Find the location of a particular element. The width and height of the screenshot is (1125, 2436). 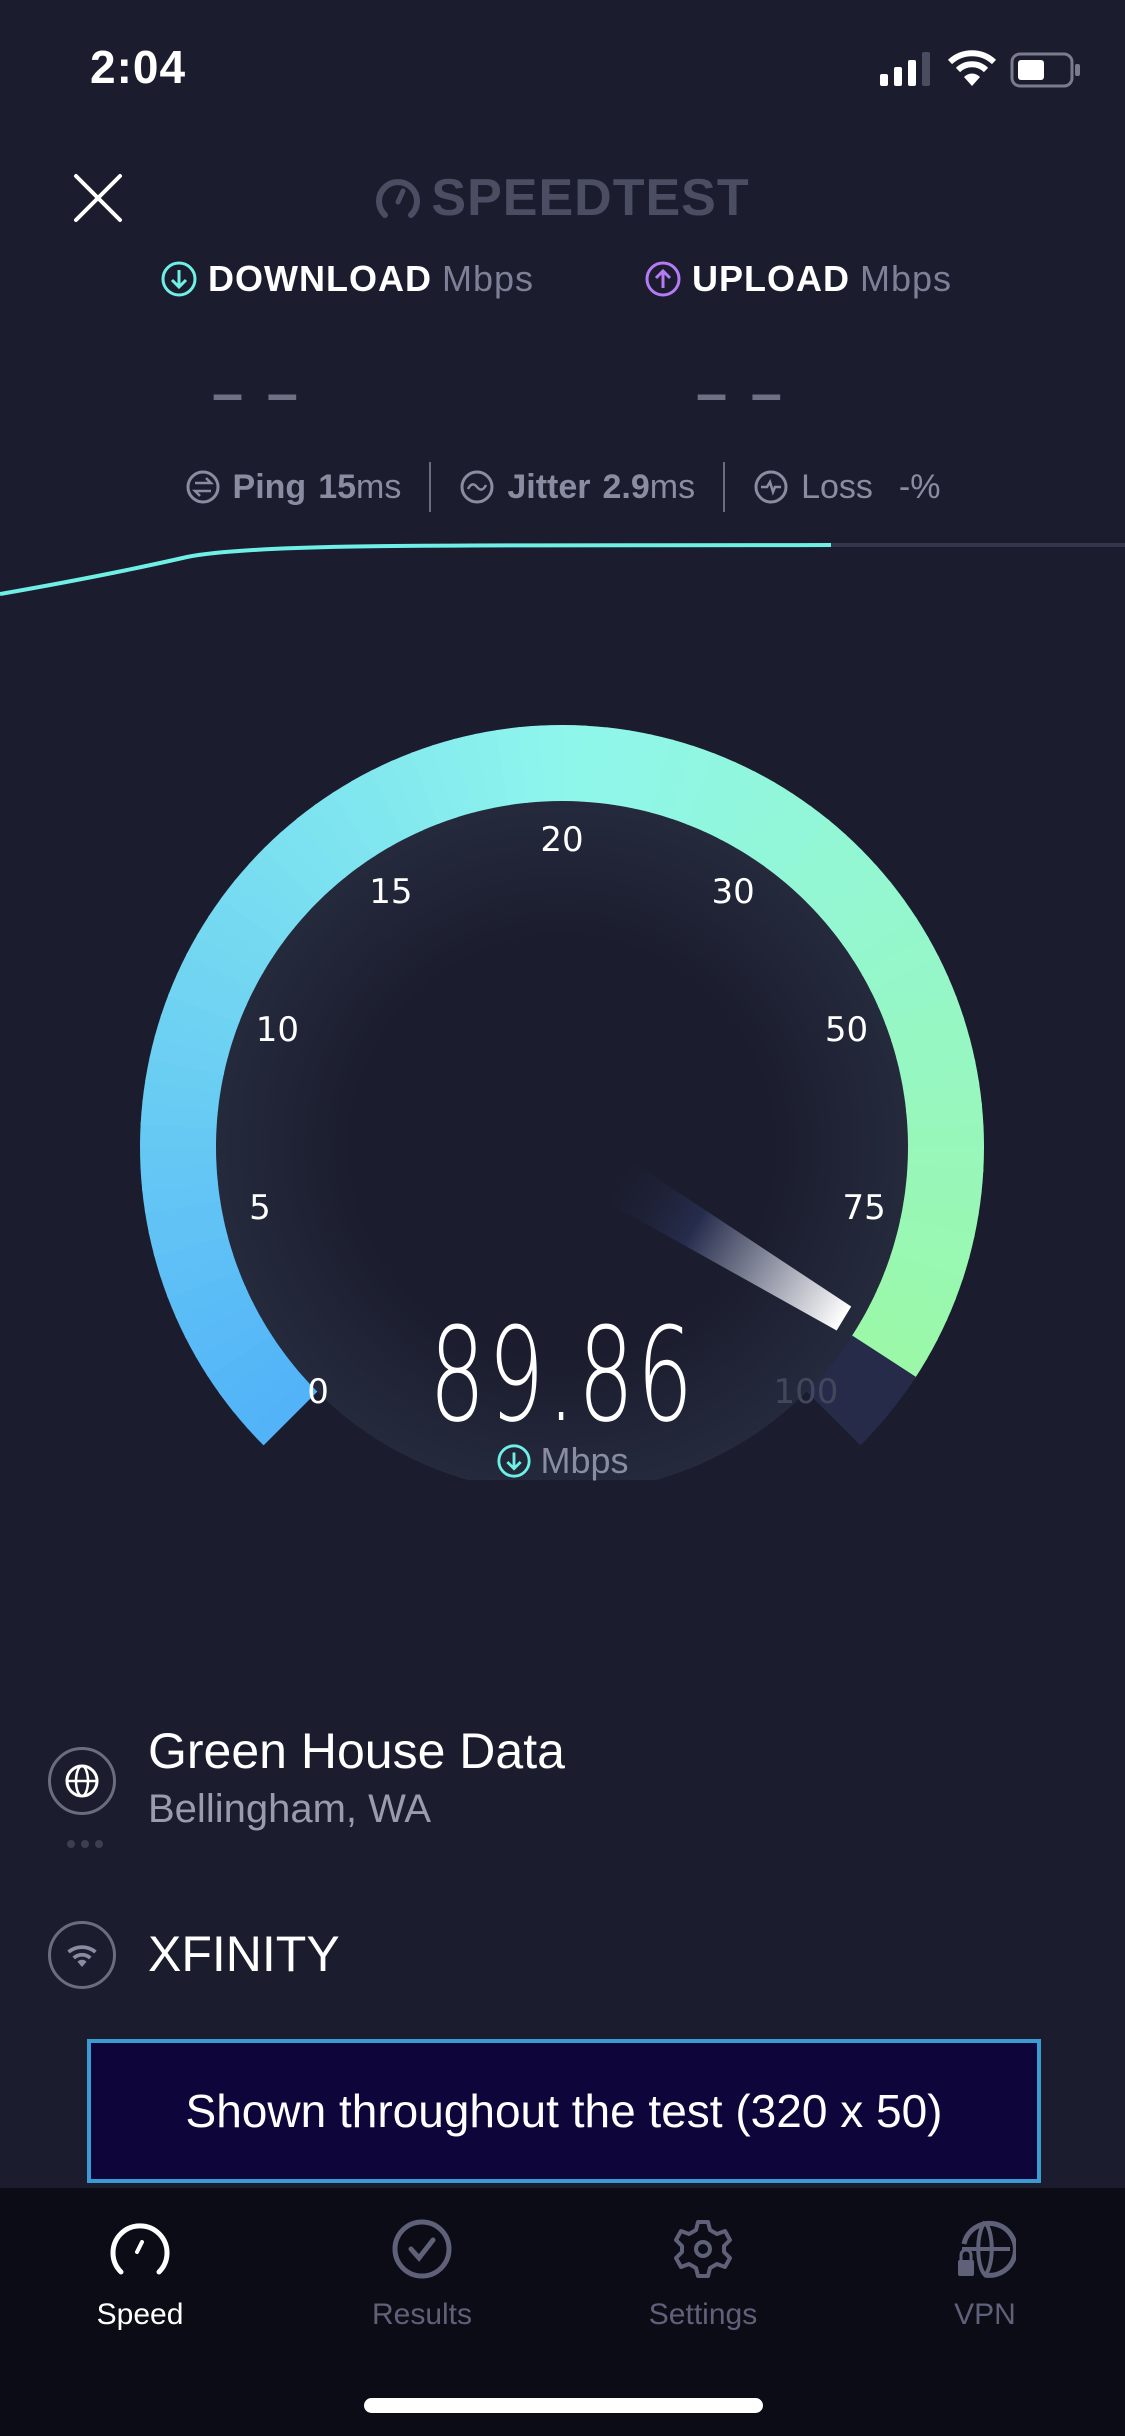

server-location: Bellingham, WA is located at coordinates (290, 1809).